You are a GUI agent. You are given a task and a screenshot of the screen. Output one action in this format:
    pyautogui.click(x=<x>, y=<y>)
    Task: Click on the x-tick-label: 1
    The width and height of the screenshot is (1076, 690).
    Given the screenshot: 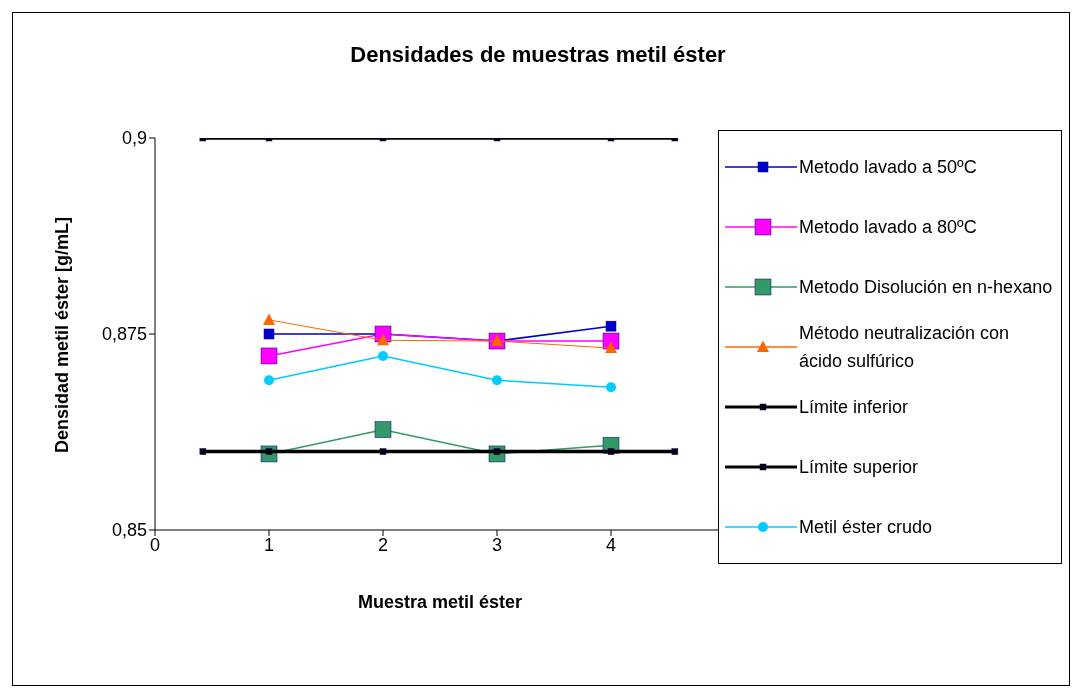 What is the action you would take?
    pyautogui.click(x=269, y=544)
    